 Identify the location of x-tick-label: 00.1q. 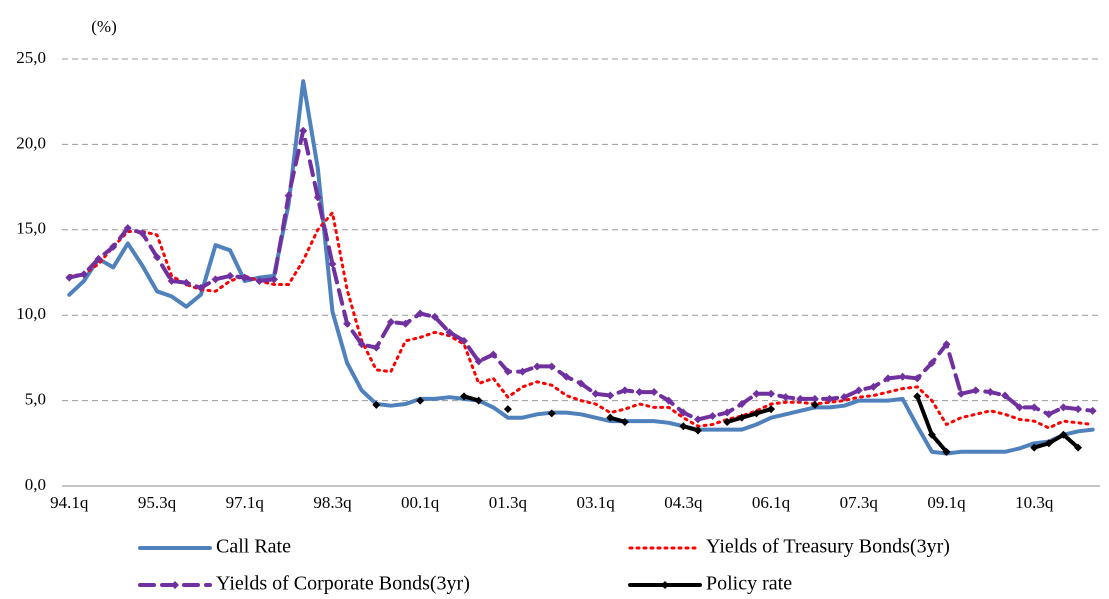
(420, 502).